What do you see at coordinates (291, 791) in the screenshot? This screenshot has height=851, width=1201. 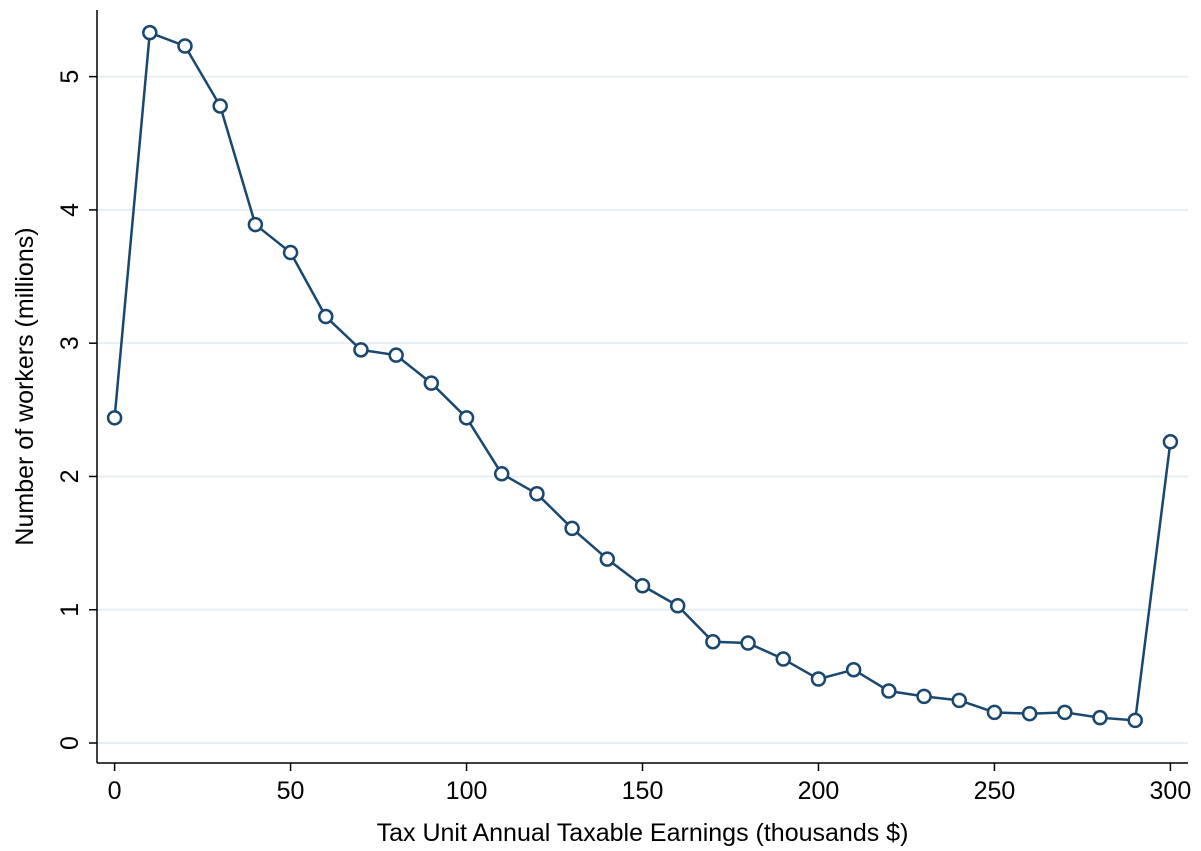 I see `x-tick-label: 50` at bounding box center [291, 791].